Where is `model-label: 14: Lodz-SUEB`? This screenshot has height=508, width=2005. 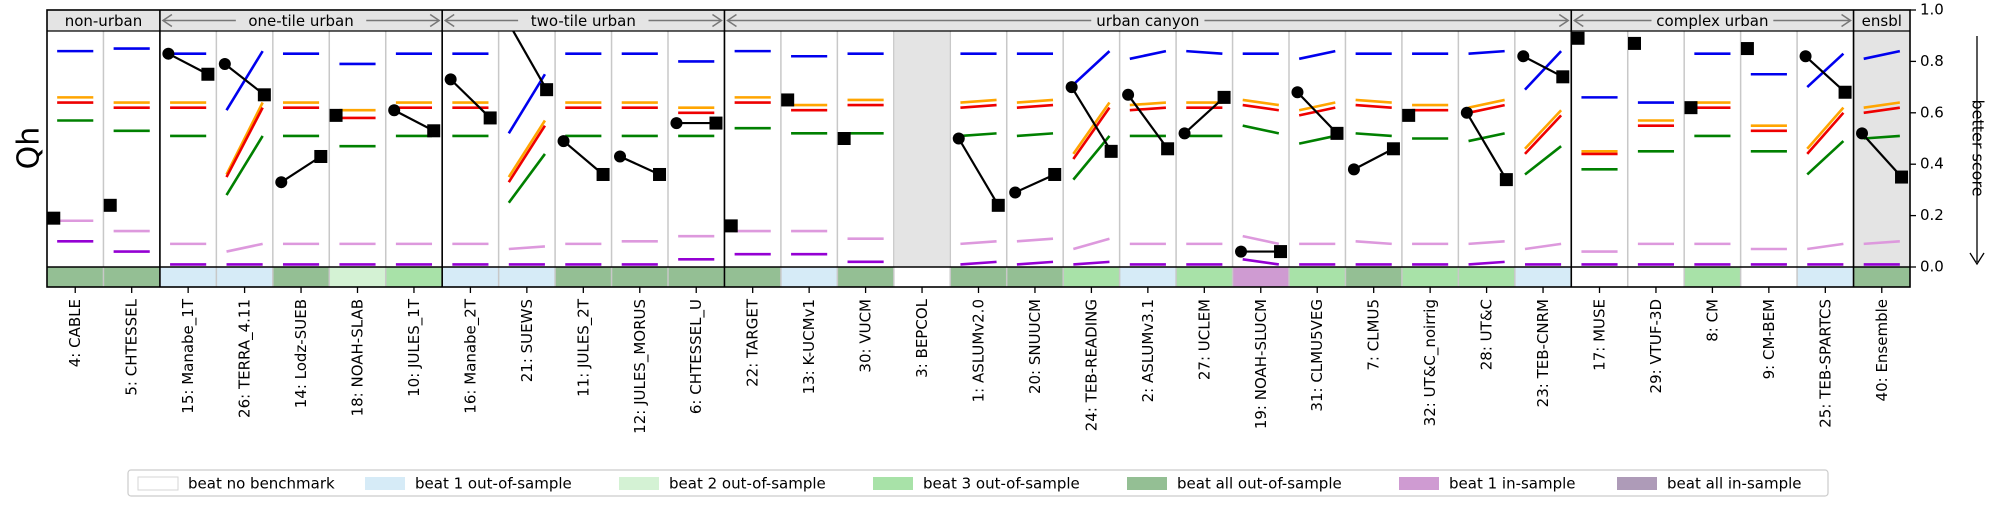 model-label: 14: Lodz-SUEB is located at coordinates (301, 353).